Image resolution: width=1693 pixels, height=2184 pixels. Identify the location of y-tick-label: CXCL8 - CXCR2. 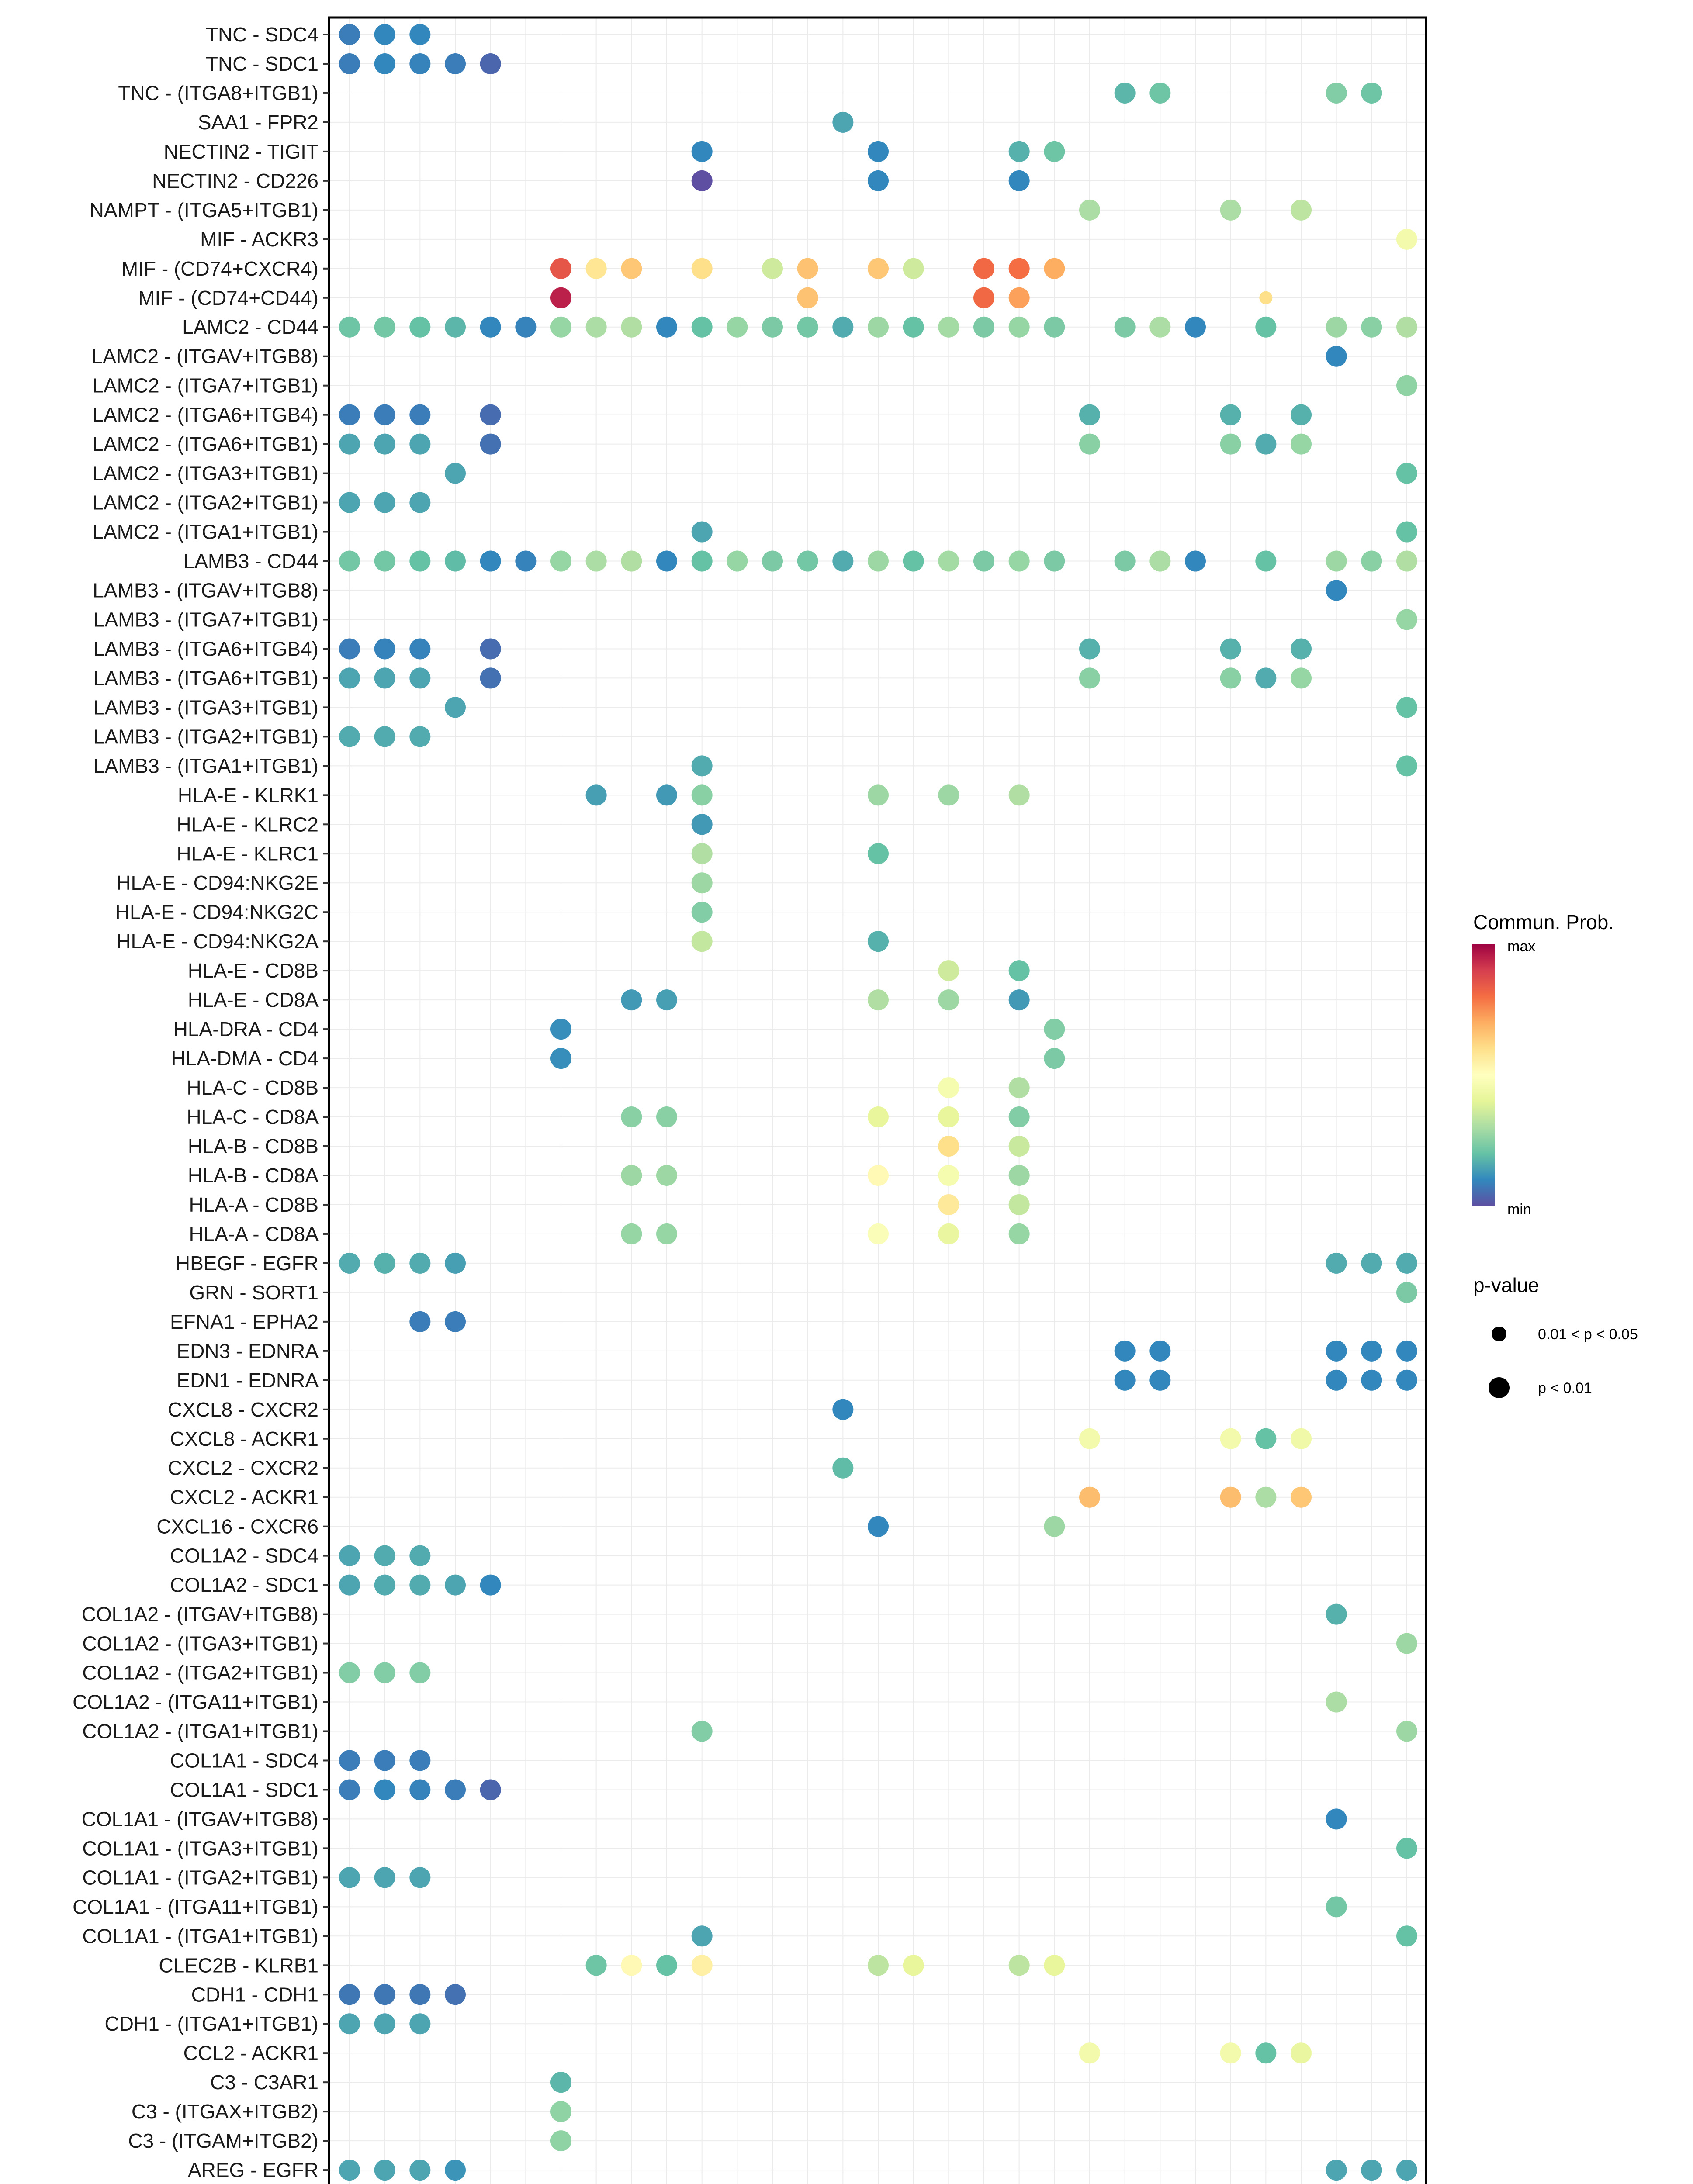
(243, 1409).